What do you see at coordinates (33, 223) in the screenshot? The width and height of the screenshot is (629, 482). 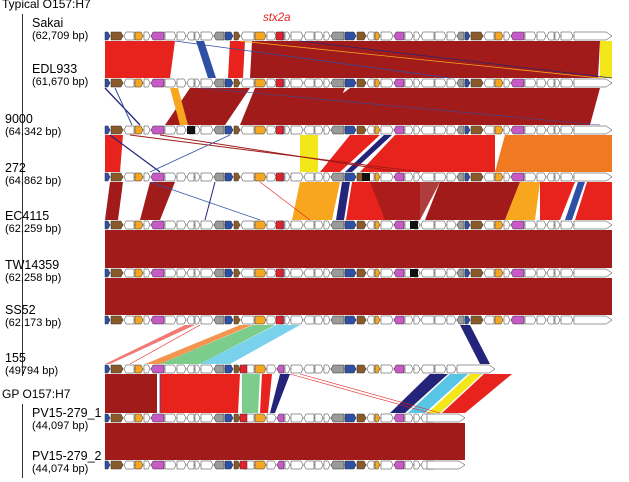 I see `genome-label-ec4115: EC4115 (62,259 bp)` at bounding box center [33, 223].